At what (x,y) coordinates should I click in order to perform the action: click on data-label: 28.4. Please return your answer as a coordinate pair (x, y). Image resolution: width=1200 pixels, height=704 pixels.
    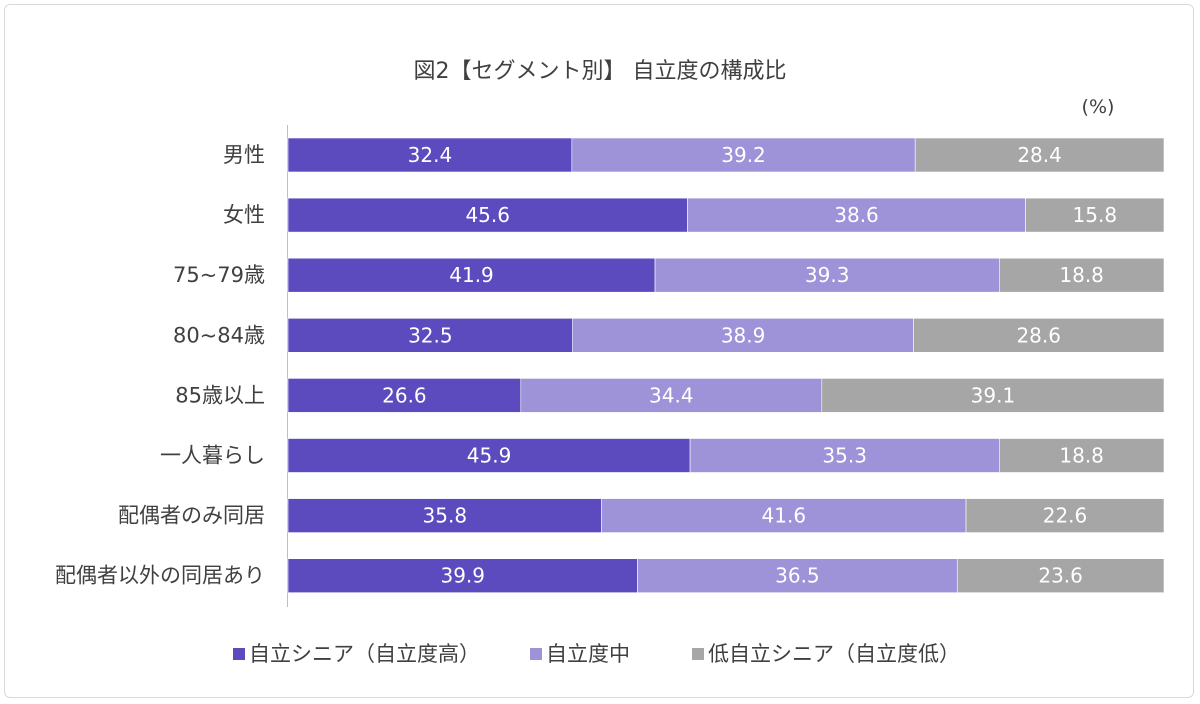
    Looking at the image, I should click on (1039, 155).